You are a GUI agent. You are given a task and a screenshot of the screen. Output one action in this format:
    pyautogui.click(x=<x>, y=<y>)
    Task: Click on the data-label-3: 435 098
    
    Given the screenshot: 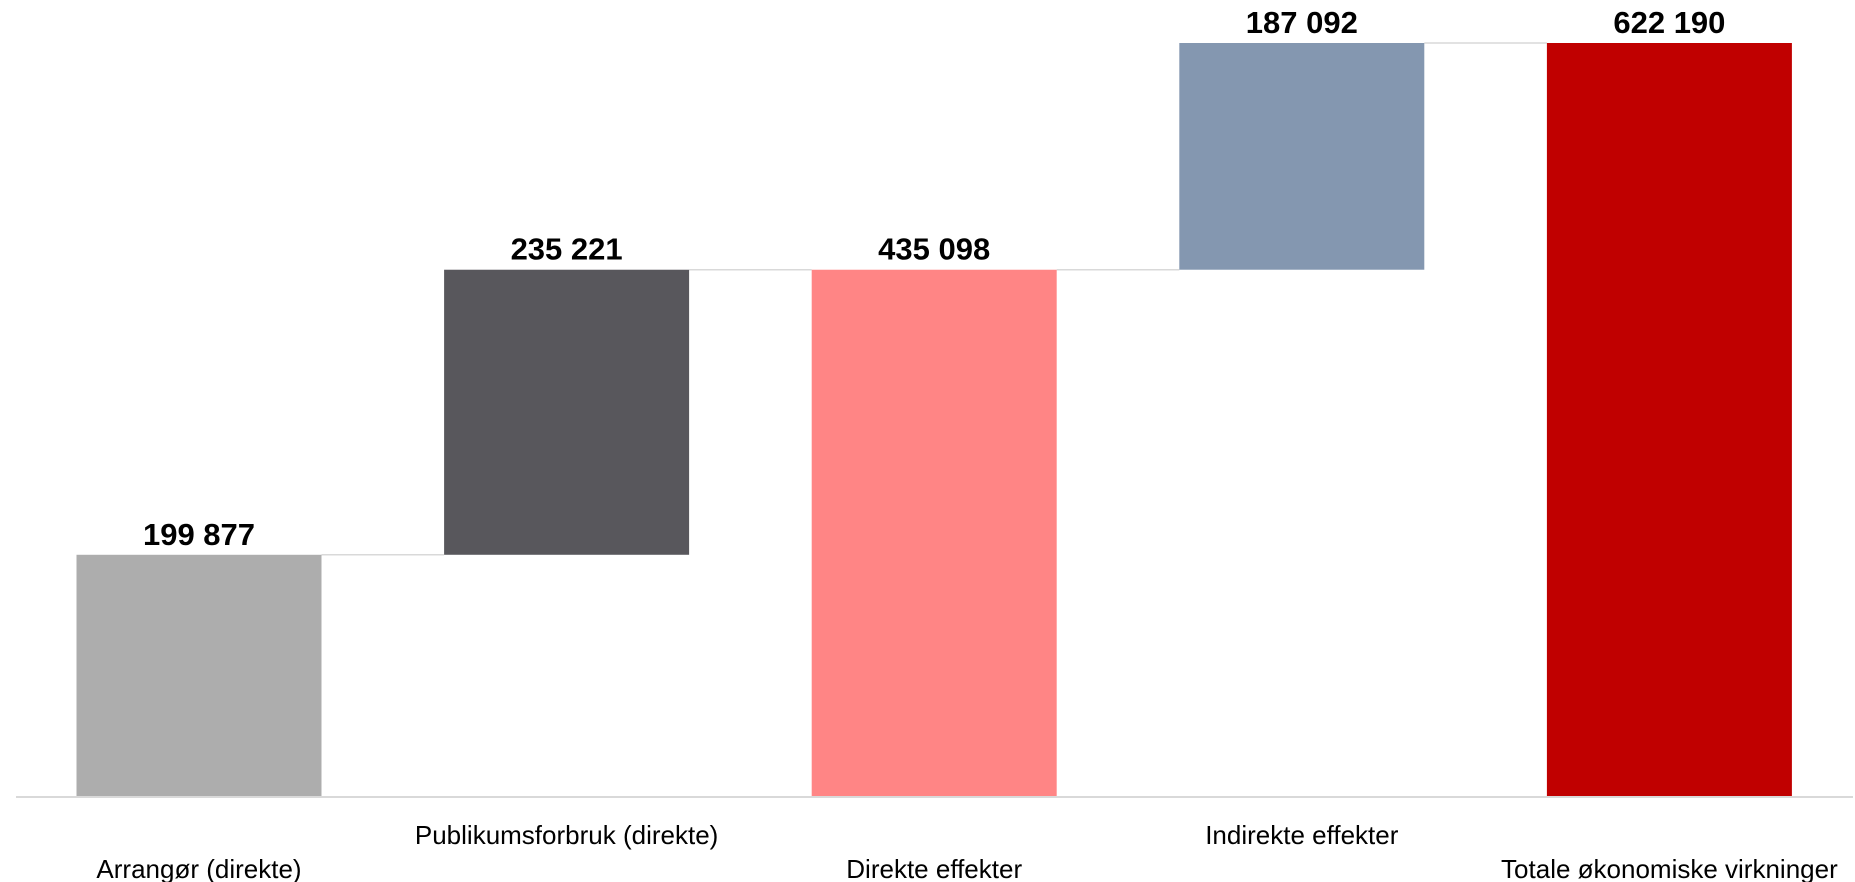 What is the action you would take?
    pyautogui.click(x=934, y=249)
    